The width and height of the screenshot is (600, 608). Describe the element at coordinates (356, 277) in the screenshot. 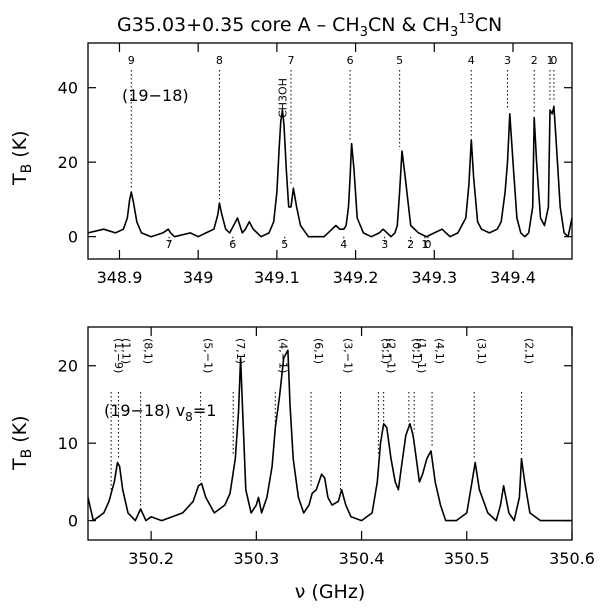

I see `x-tick-label: 349.2` at that location.